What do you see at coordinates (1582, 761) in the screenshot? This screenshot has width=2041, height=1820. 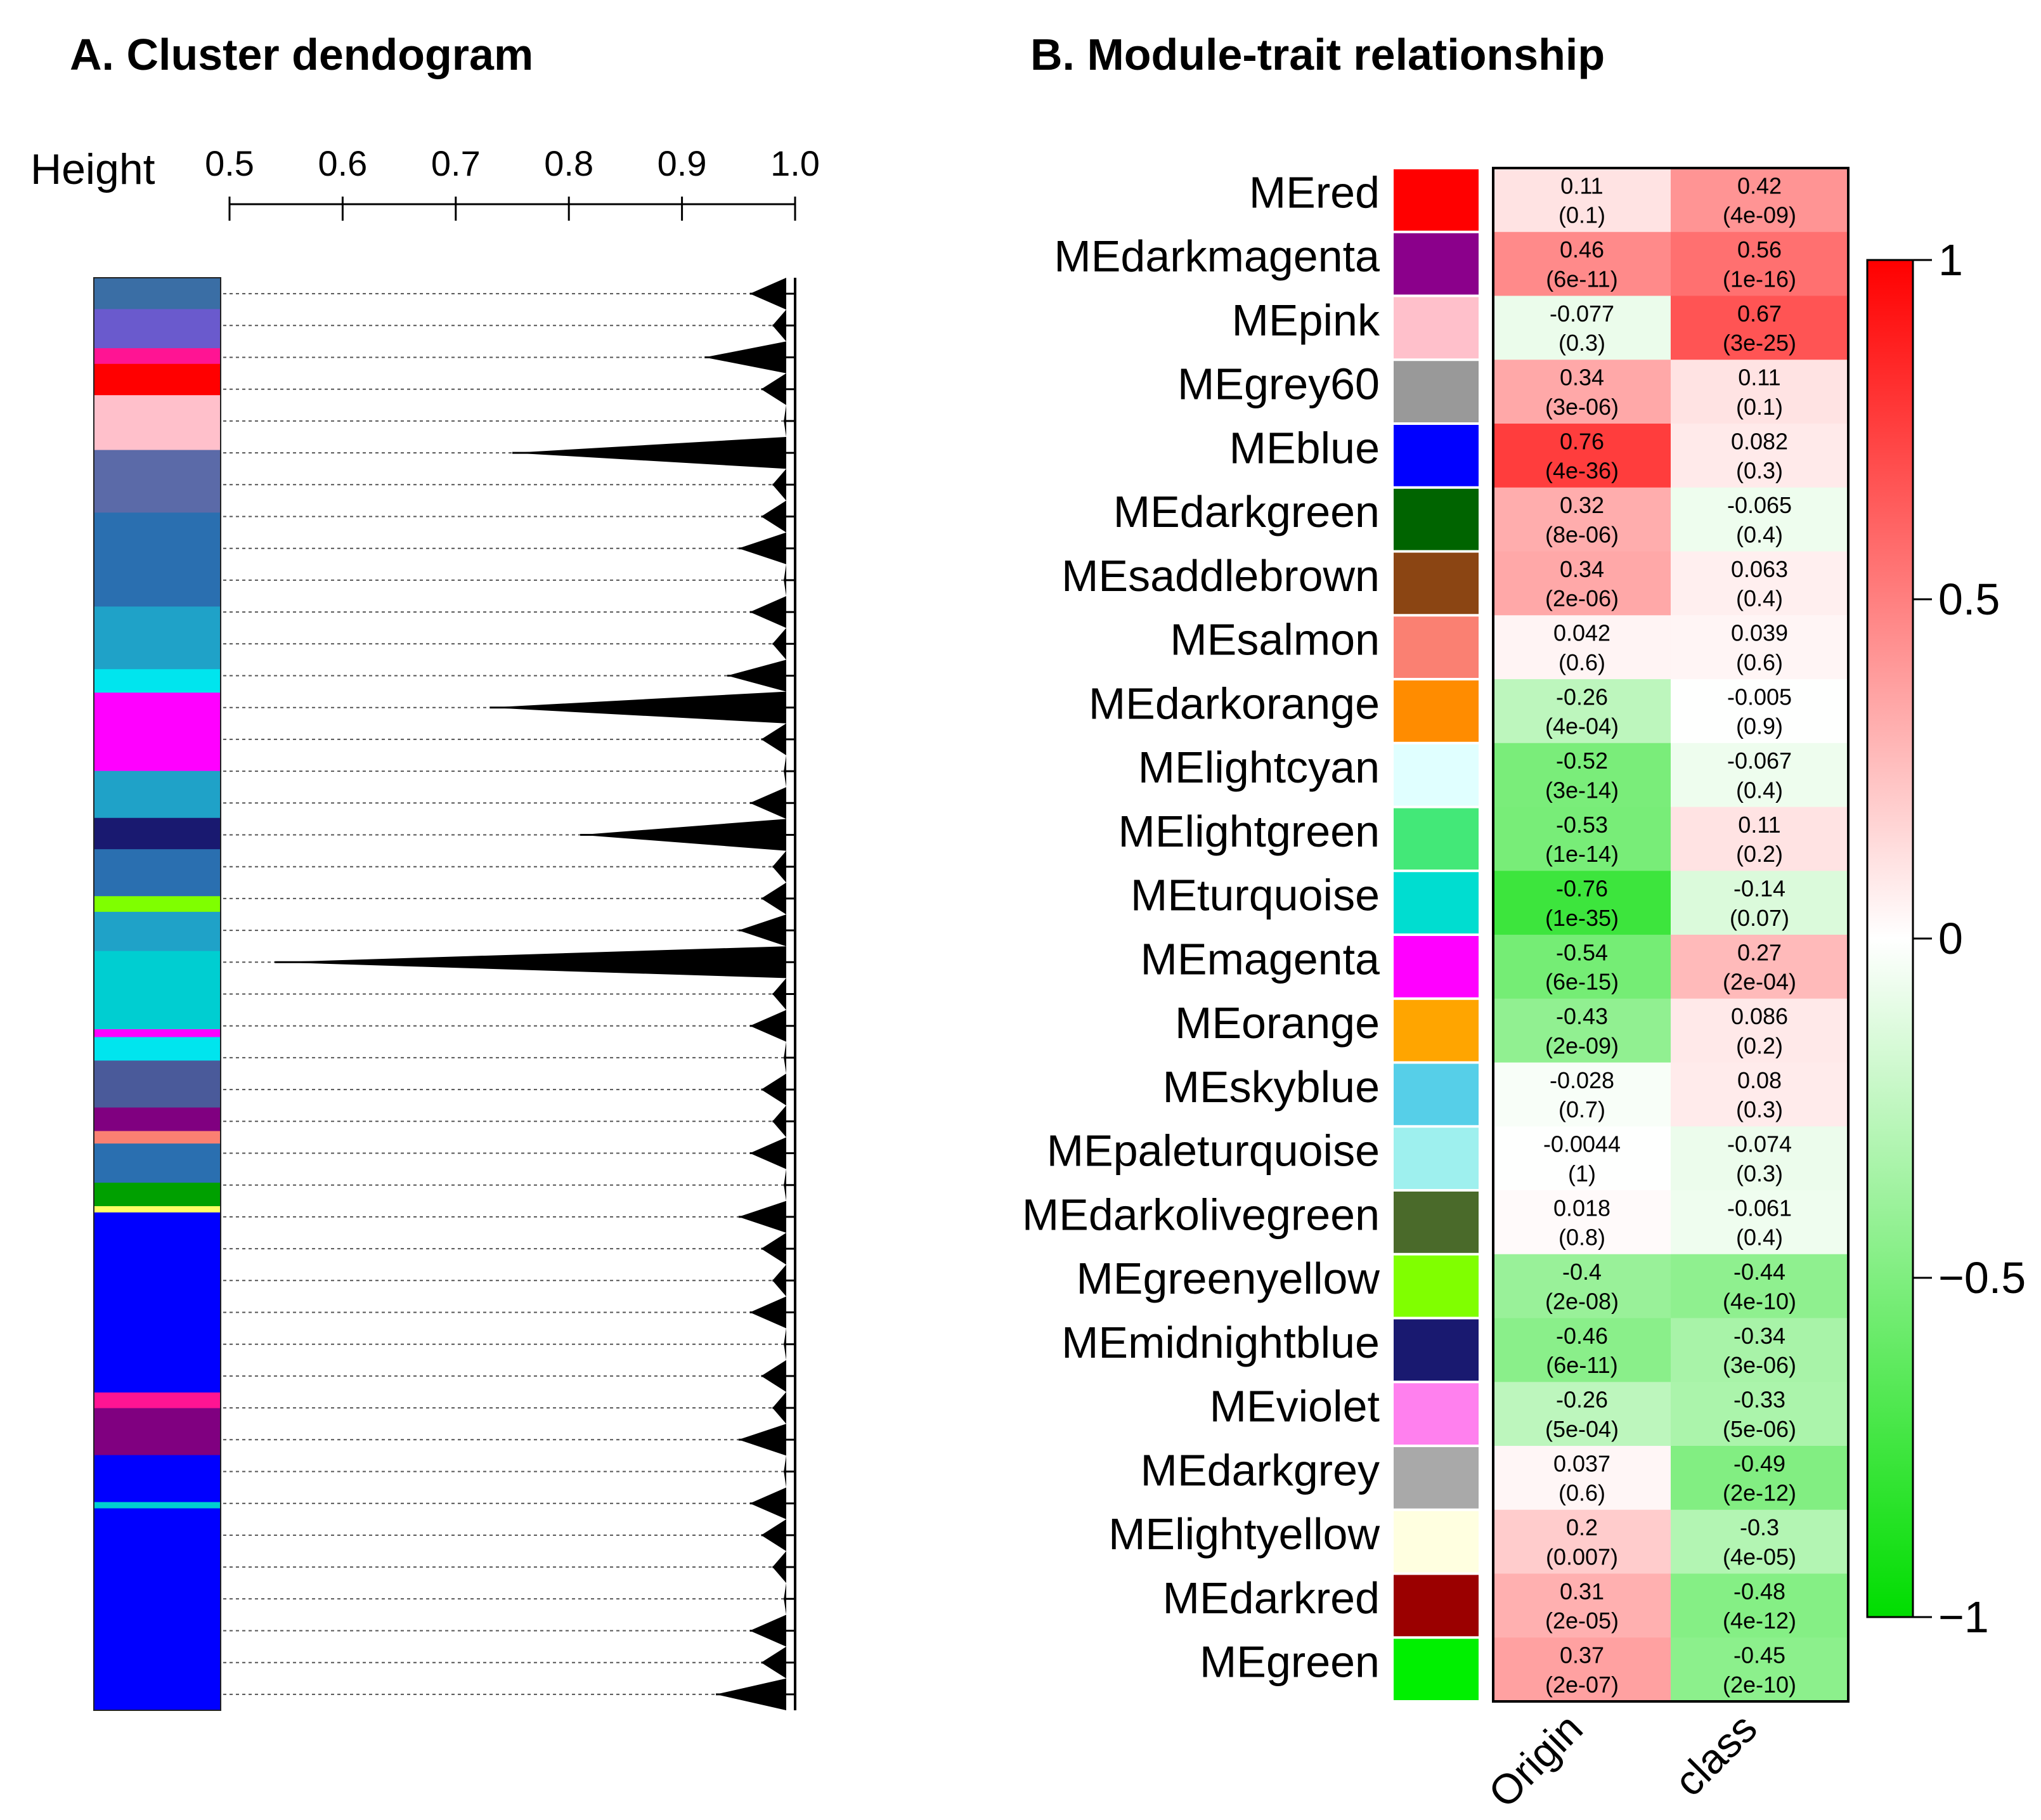 I see `cell-correlation: -0.52` at bounding box center [1582, 761].